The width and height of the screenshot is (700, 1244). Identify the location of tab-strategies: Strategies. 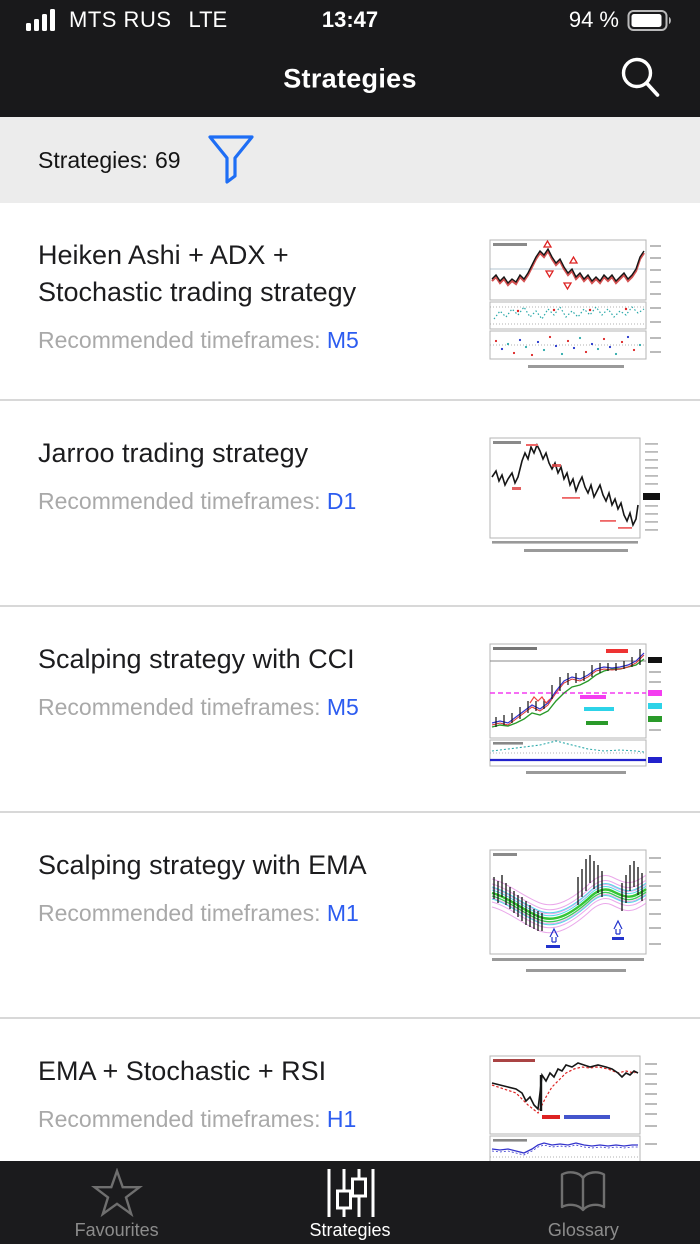
(349, 1202).